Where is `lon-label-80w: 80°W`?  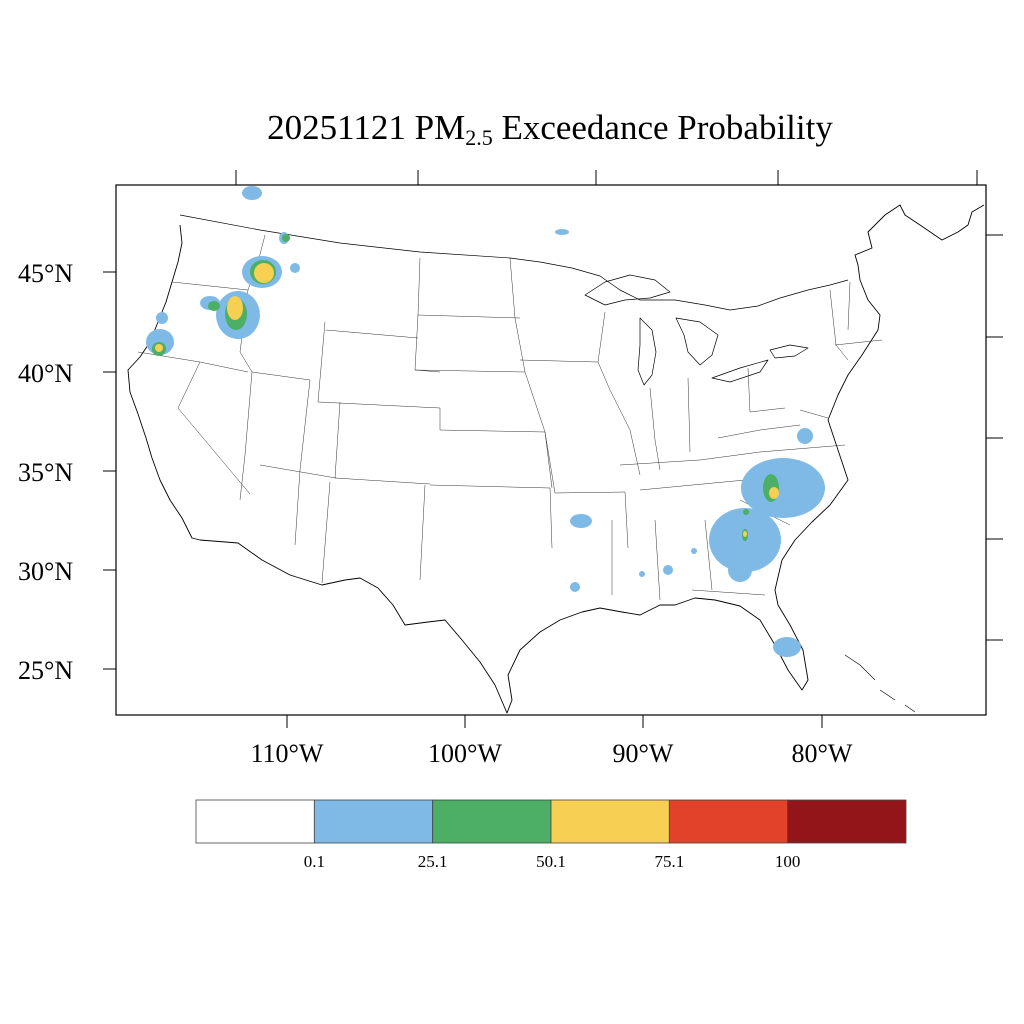 lon-label-80w: 80°W is located at coordinates (822, 753).